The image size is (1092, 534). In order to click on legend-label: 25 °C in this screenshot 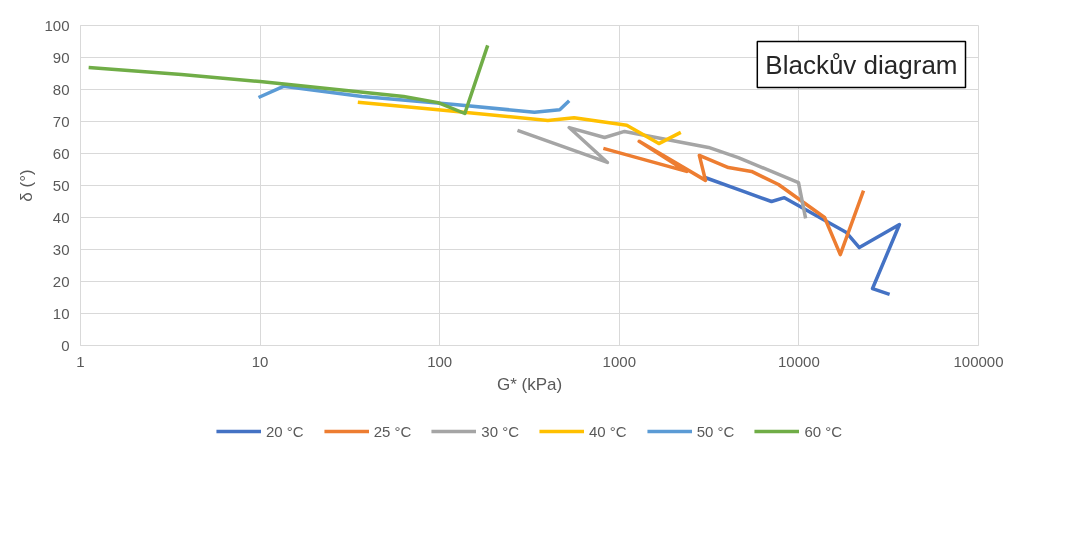, I will do `click(392, 431)`.